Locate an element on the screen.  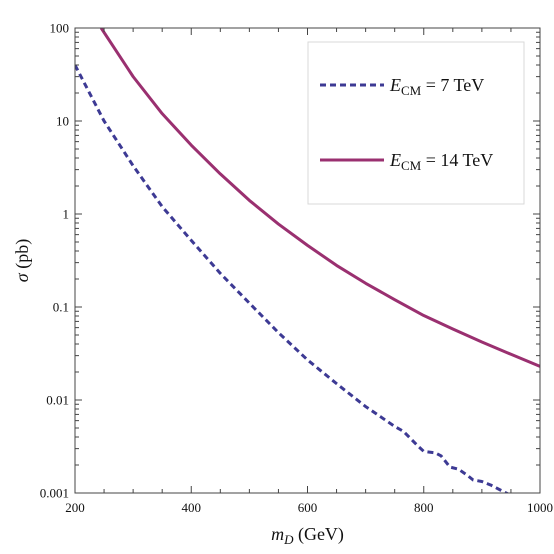
x-axis-title: mD (GeV) is located at coordinates (307, 535).